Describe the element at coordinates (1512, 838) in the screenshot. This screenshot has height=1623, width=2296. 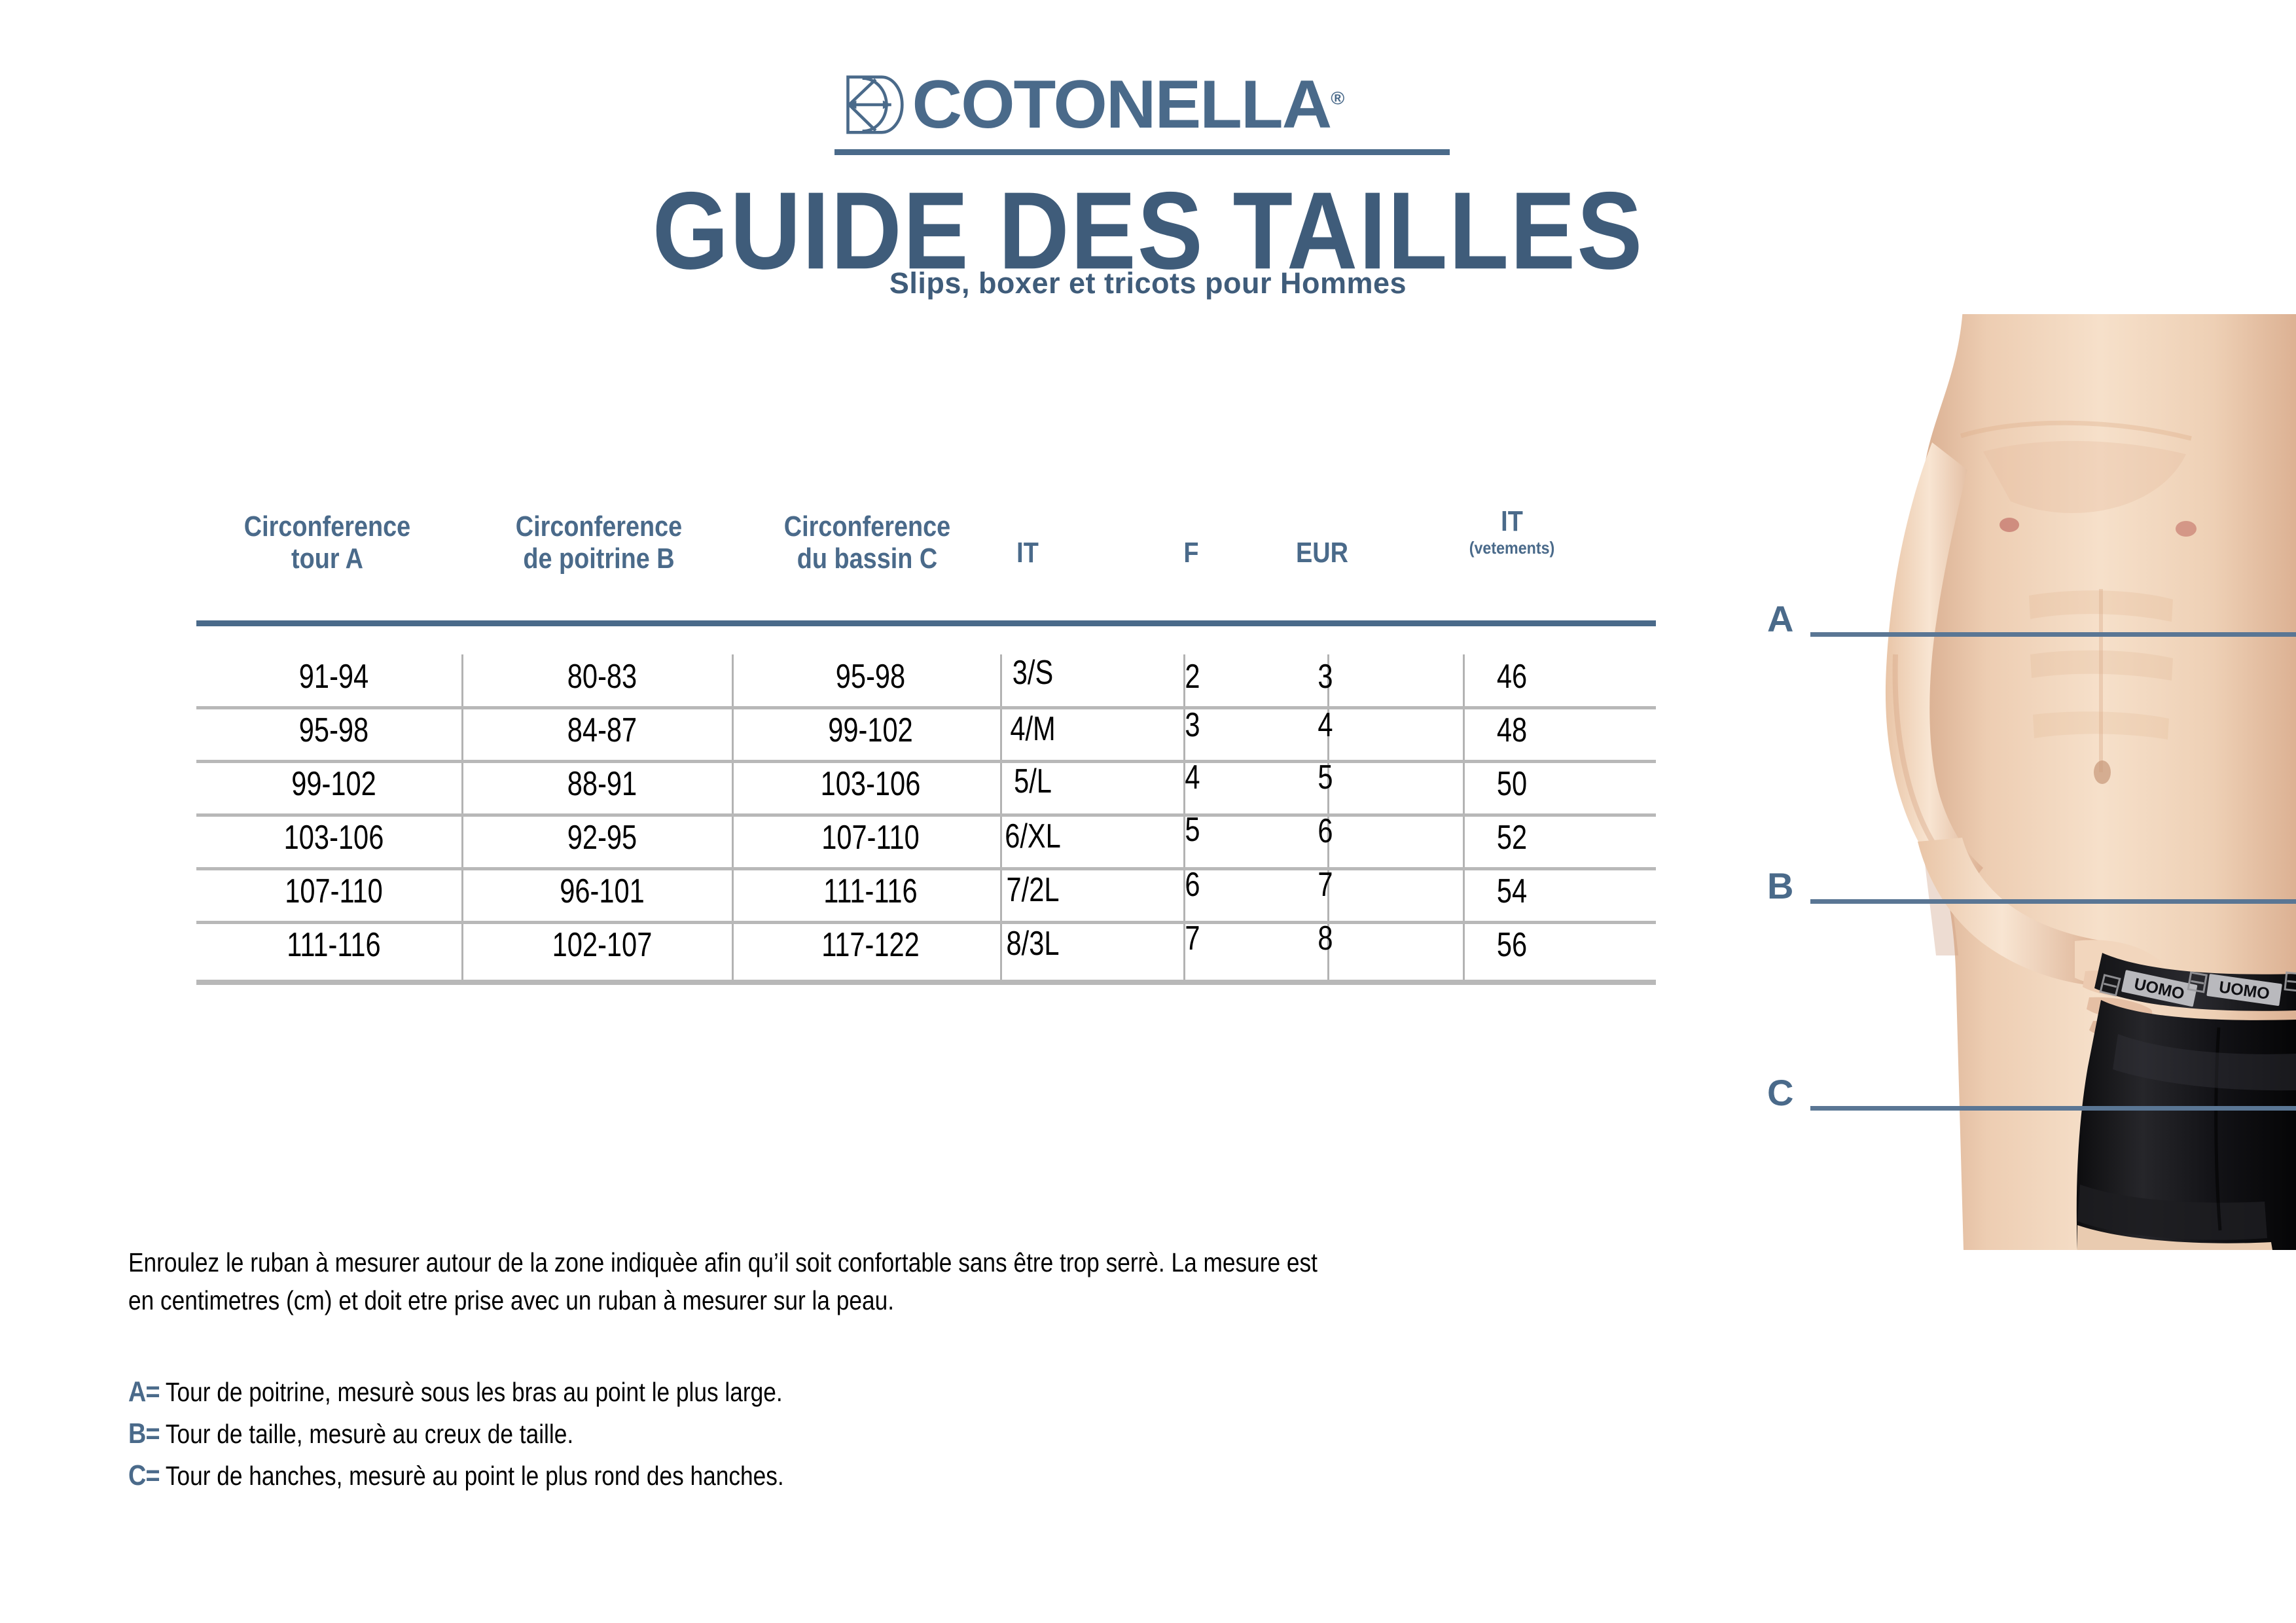
I see `cell-it-vetements: 52` at that location.